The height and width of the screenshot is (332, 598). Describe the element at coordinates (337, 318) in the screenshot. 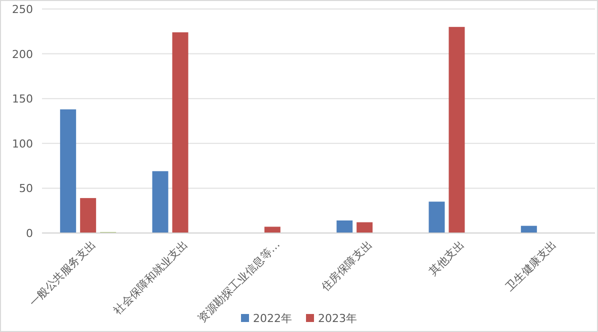

I see `legend-label: 2023年` at that location.